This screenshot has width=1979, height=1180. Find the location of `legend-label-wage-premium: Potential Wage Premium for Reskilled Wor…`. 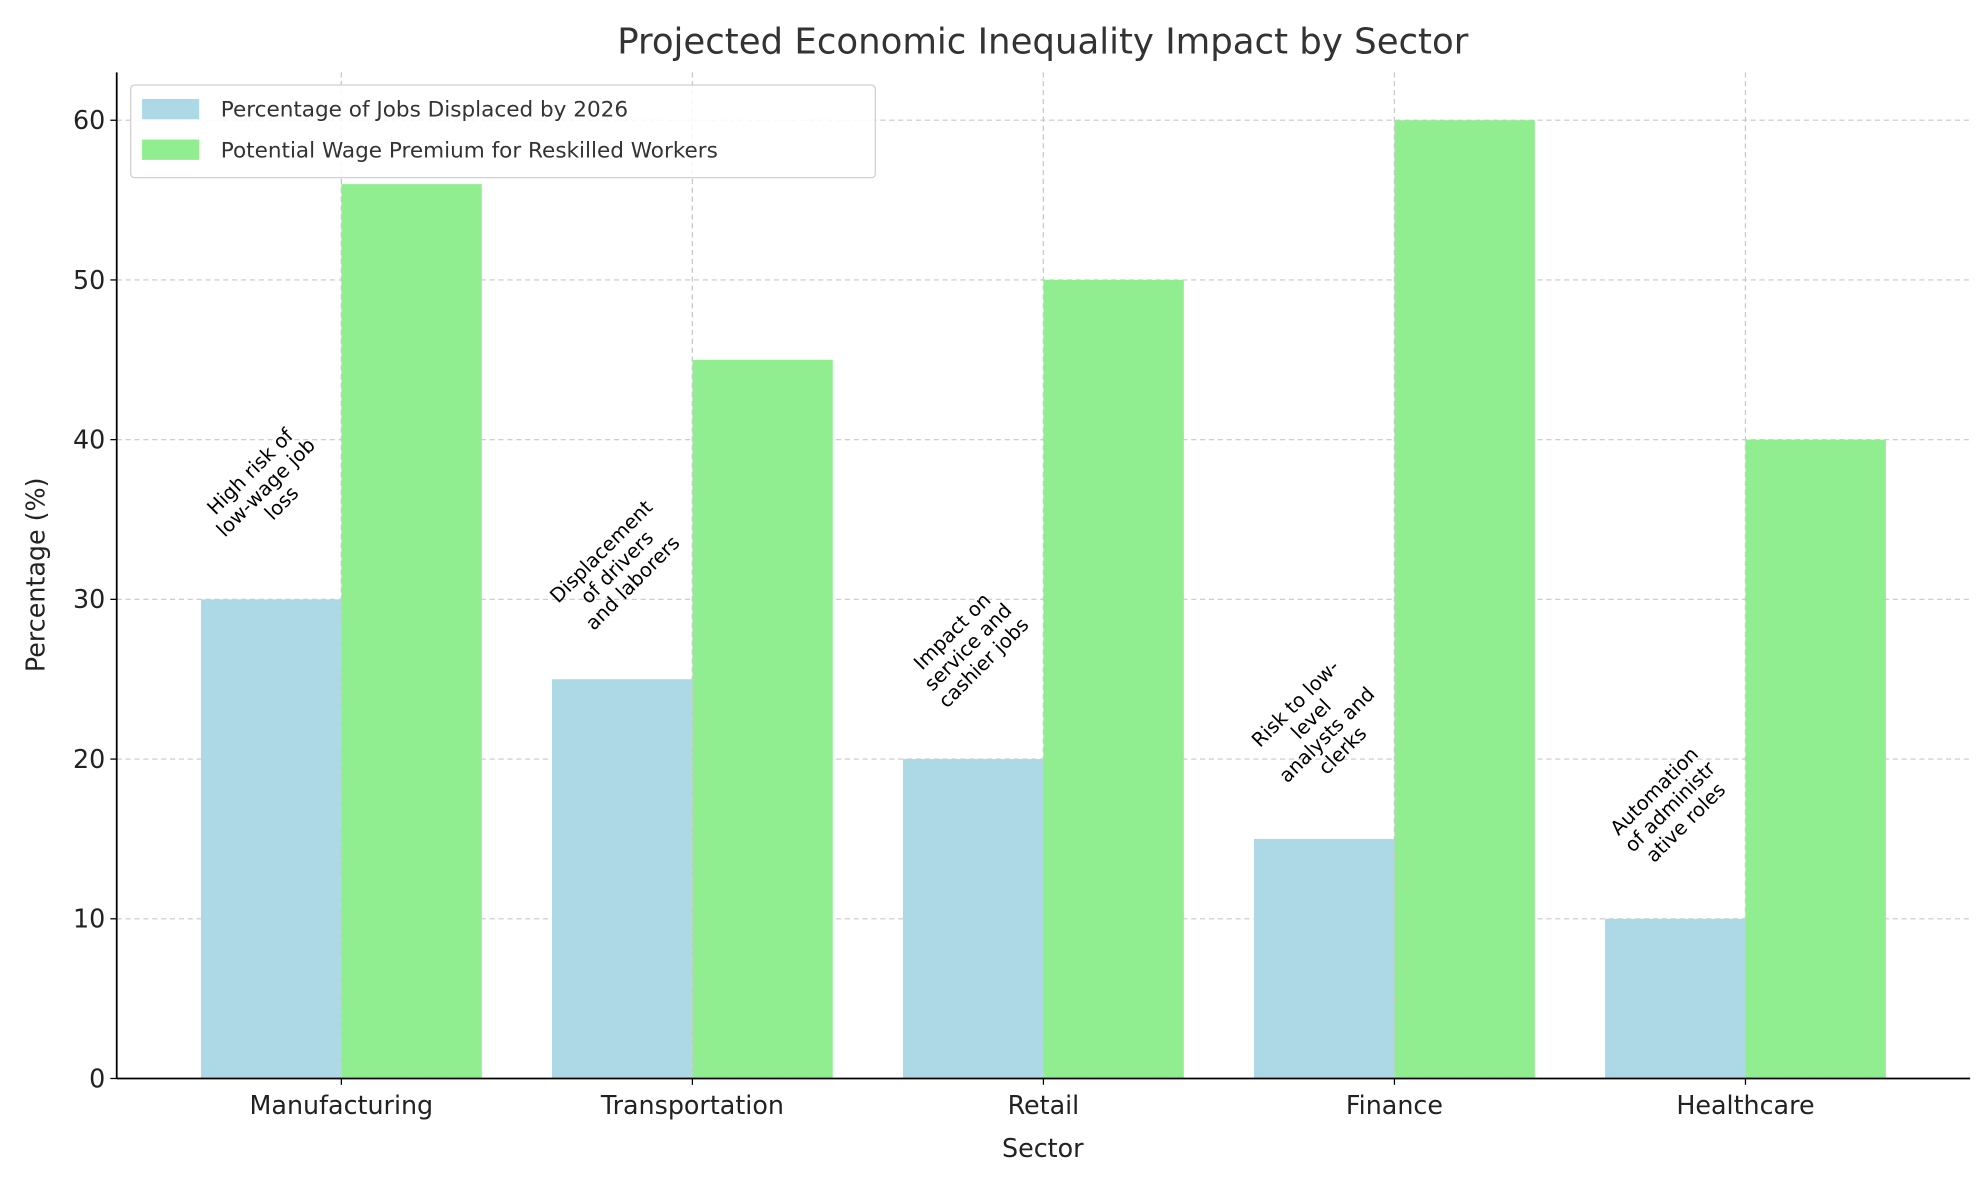

legend-label-wage-premium: Potential Wage Premium for Reskilled Wor… is located at coordinates (469, 150).